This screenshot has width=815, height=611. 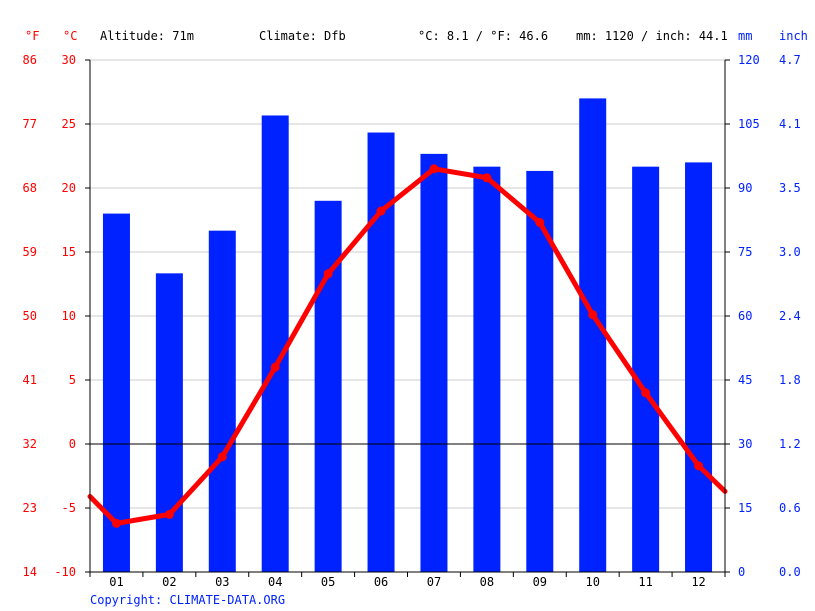 What do you see at coordinates (30, 444) in the screenshot?
I see `fahrenheit-tick-label: 32` at bounding box center [30, 444].